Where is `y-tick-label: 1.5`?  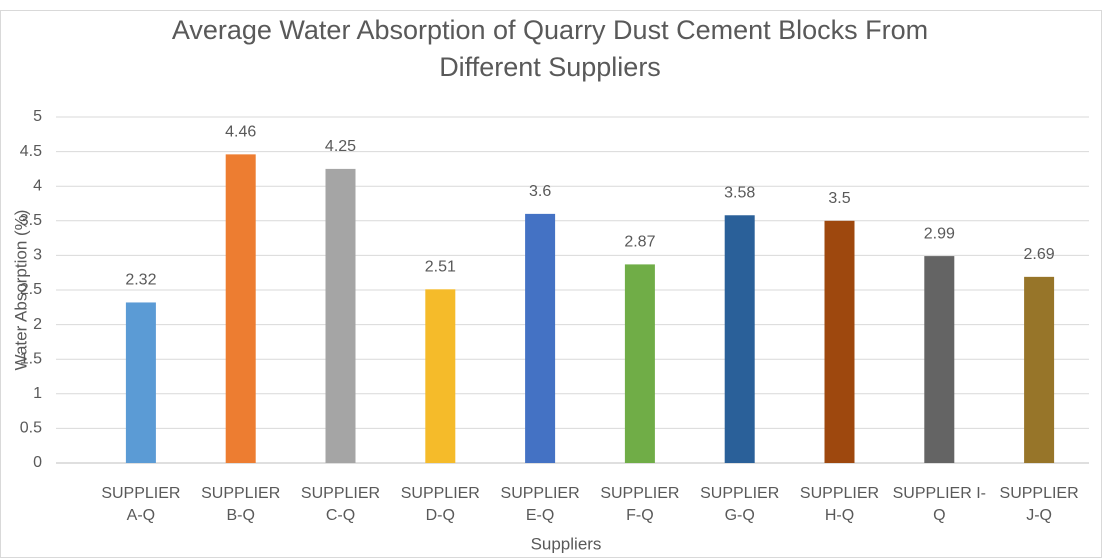 y-tick-label: 1.5 is located at coordinates (31, 358).